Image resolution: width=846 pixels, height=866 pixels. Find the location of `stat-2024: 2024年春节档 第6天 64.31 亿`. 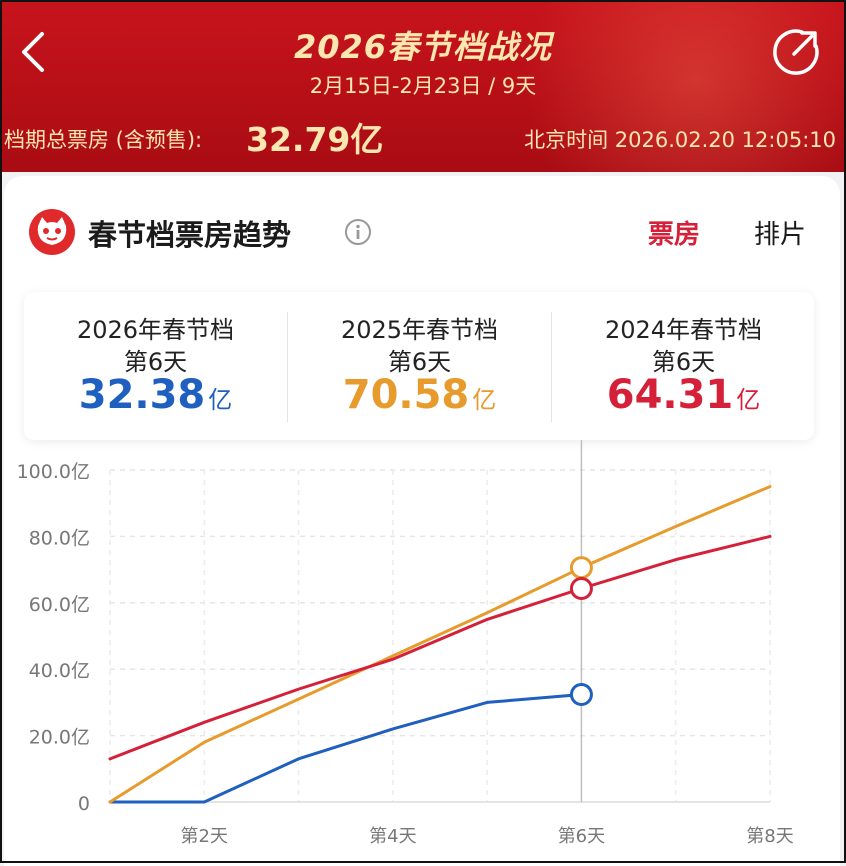

stat-2024: 2024年春节档 第6天 64.31 亿 is located at coordinates (683, 366).